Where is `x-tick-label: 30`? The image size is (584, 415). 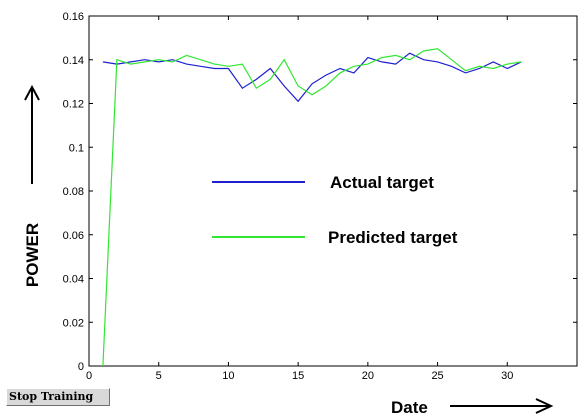
x-tick-label: 30 is located at coordinates (507, 376).